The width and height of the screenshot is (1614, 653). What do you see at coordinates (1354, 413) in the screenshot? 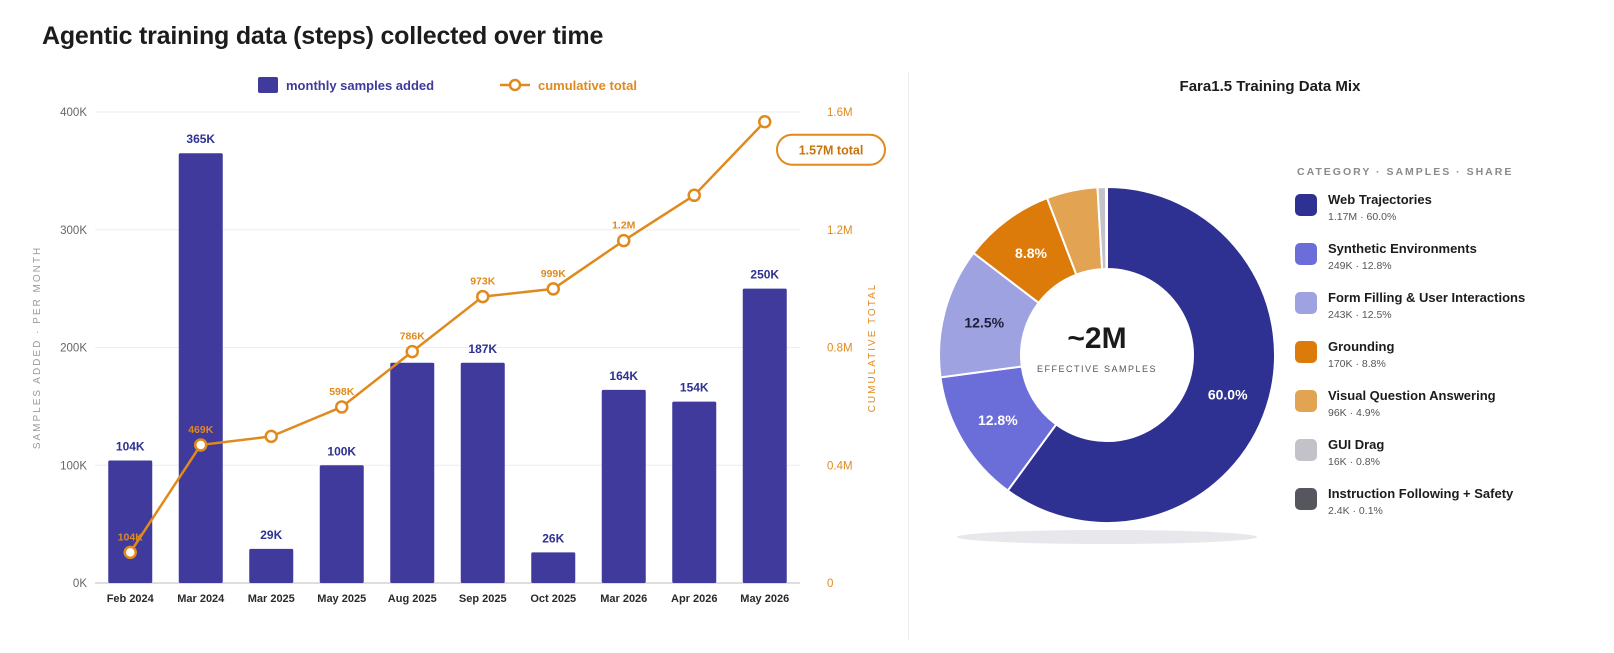
I see `legend-category-stat: 96K · 4.9%` at bounding box center [1354, 413].